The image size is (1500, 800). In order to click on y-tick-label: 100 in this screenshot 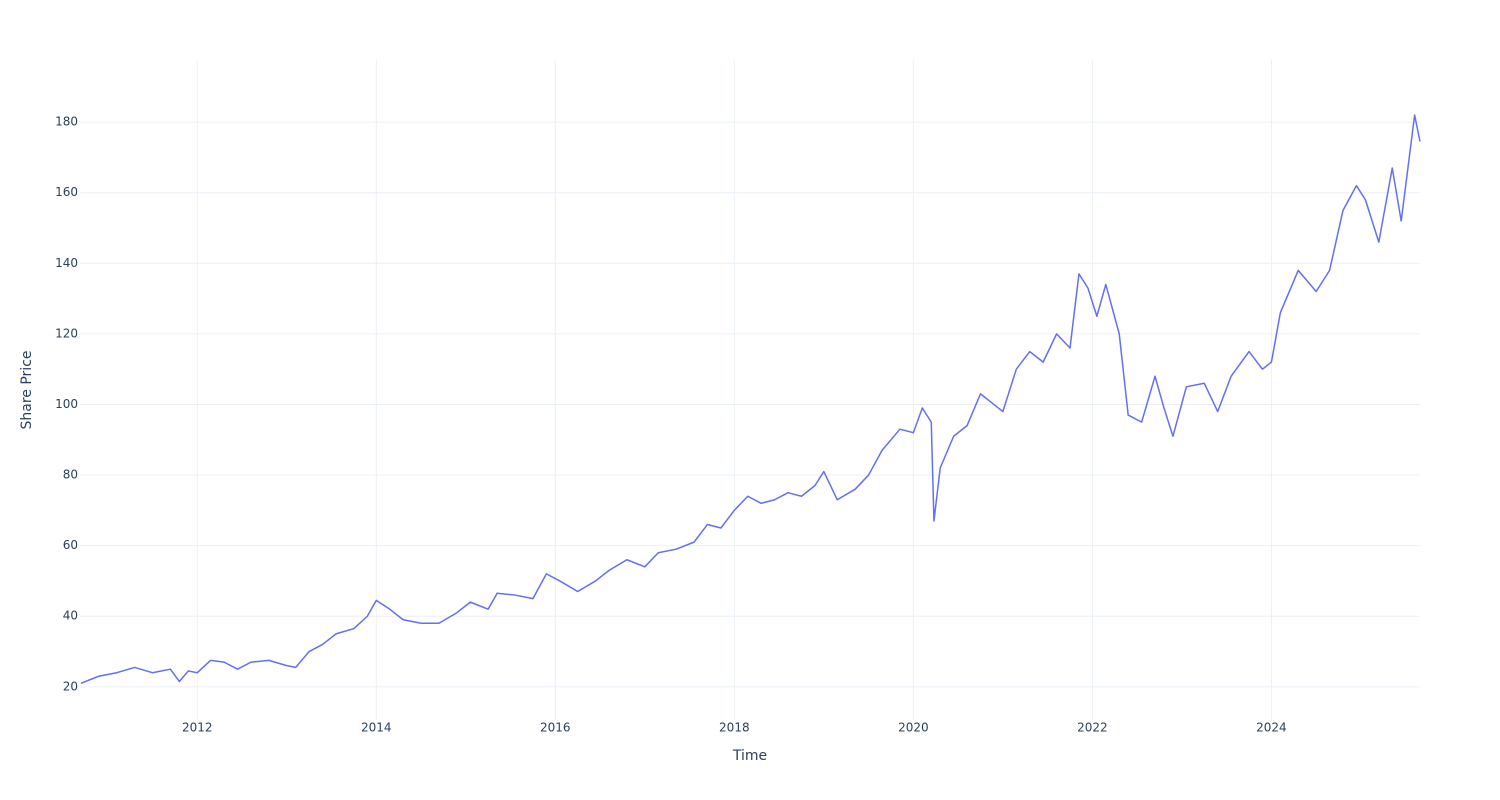, I will do `click(66, 404)`.